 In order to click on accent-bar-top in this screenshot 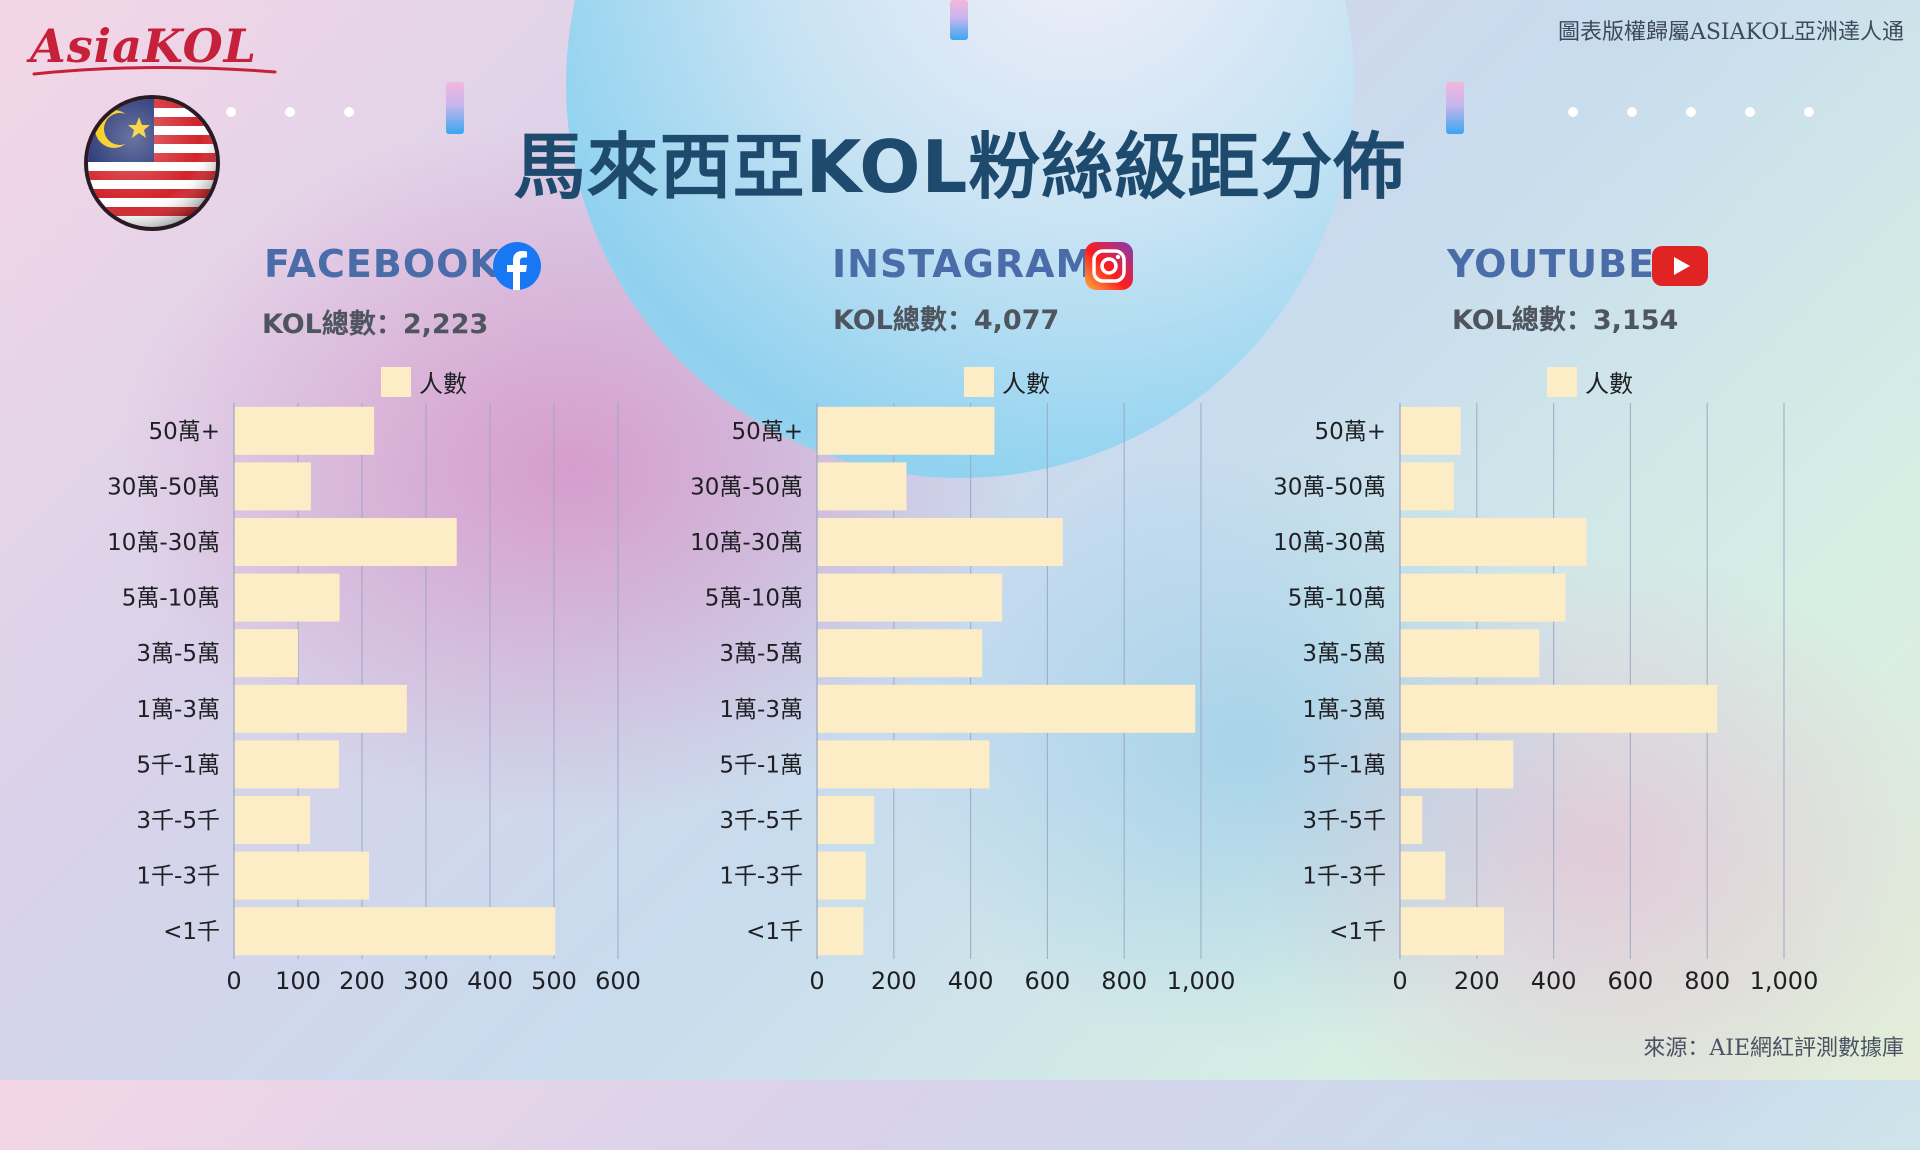, I will do `click(959, 20)`.